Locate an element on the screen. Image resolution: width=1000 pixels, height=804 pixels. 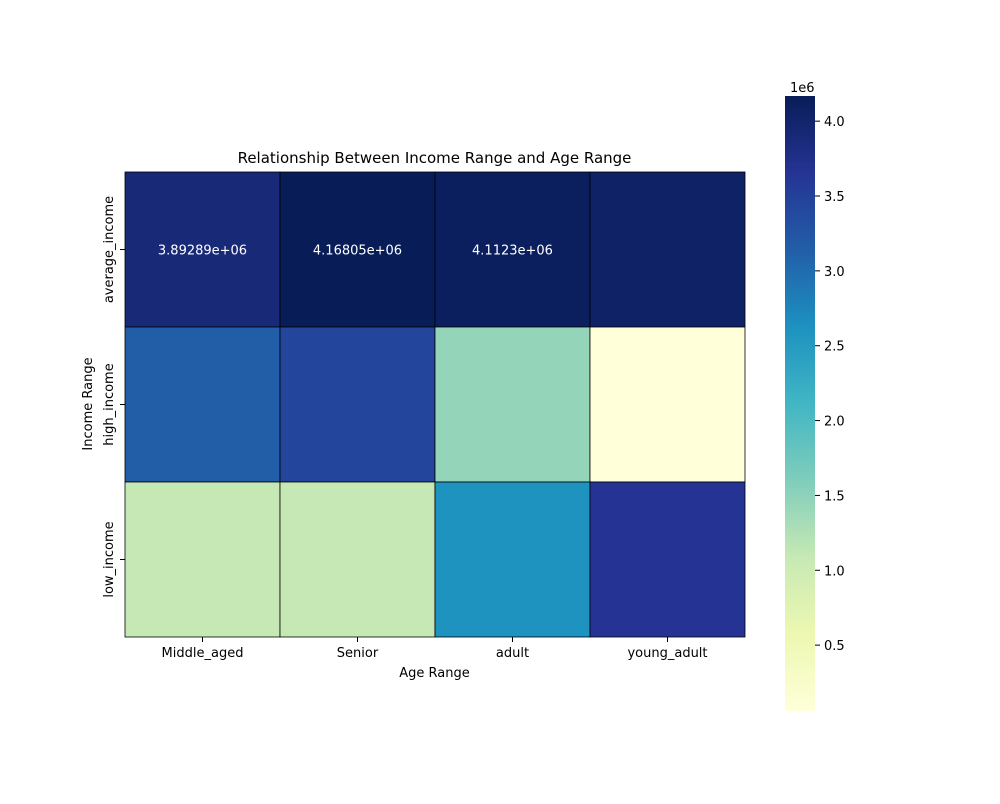
y-tick-label: high_income is located at coordinates (109, 404).